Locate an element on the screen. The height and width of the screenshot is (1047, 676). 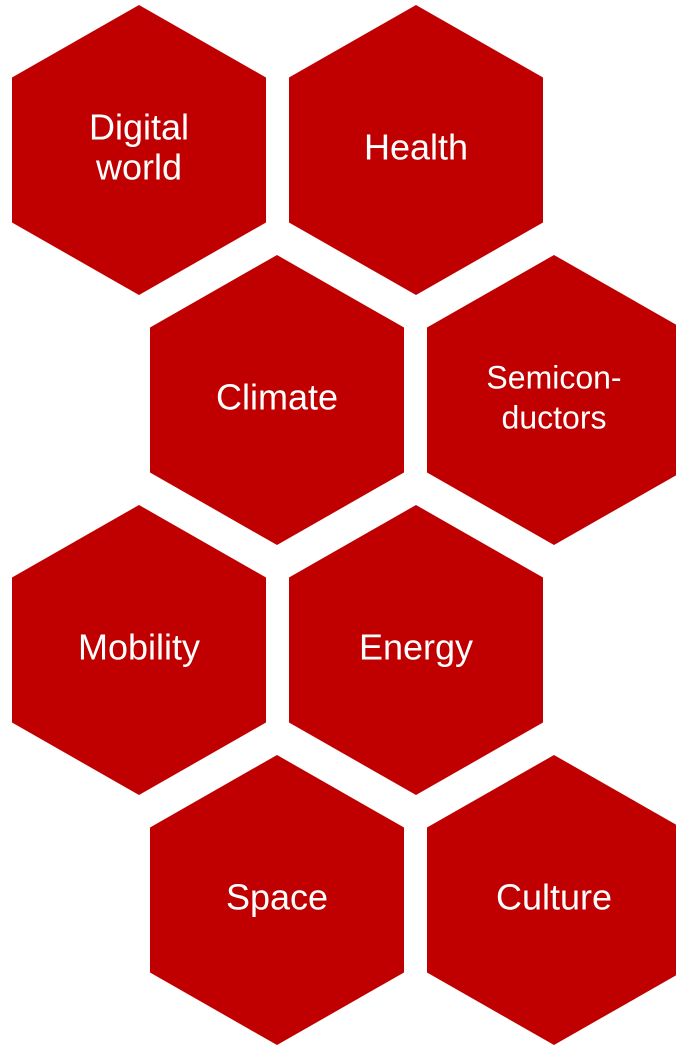
hexagon-node: Space is located at coordinates (277, 900).